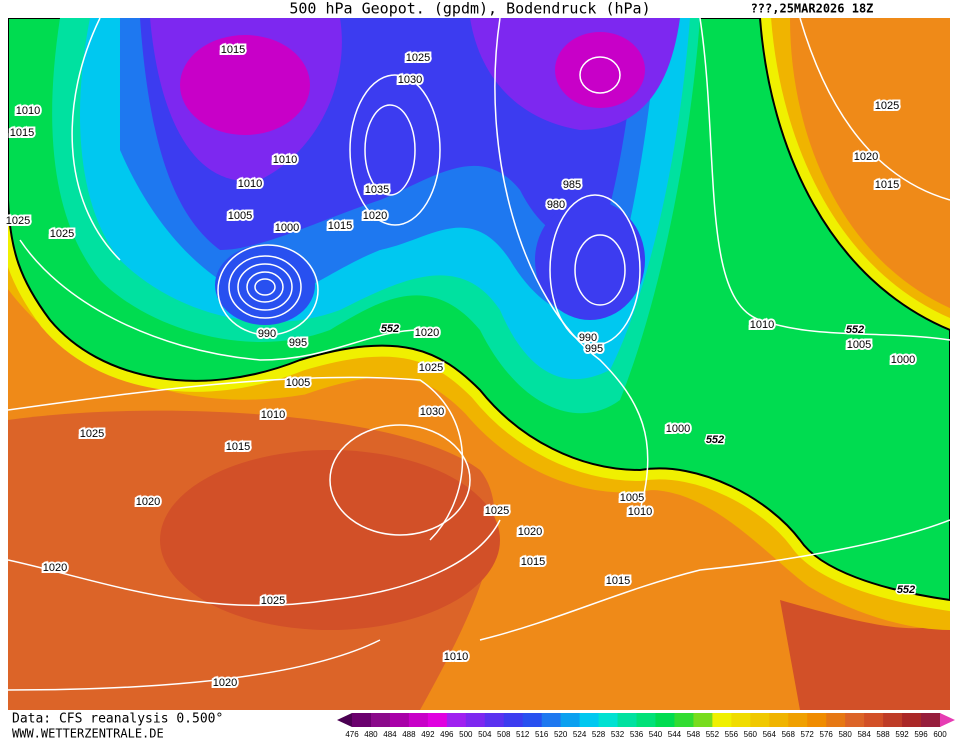 This screenshot has height=741, width=959. What do you see at coordinates (504, 734) in the screenshot?
I see `colorbar-label: 508` at bounding box center [504, 734].